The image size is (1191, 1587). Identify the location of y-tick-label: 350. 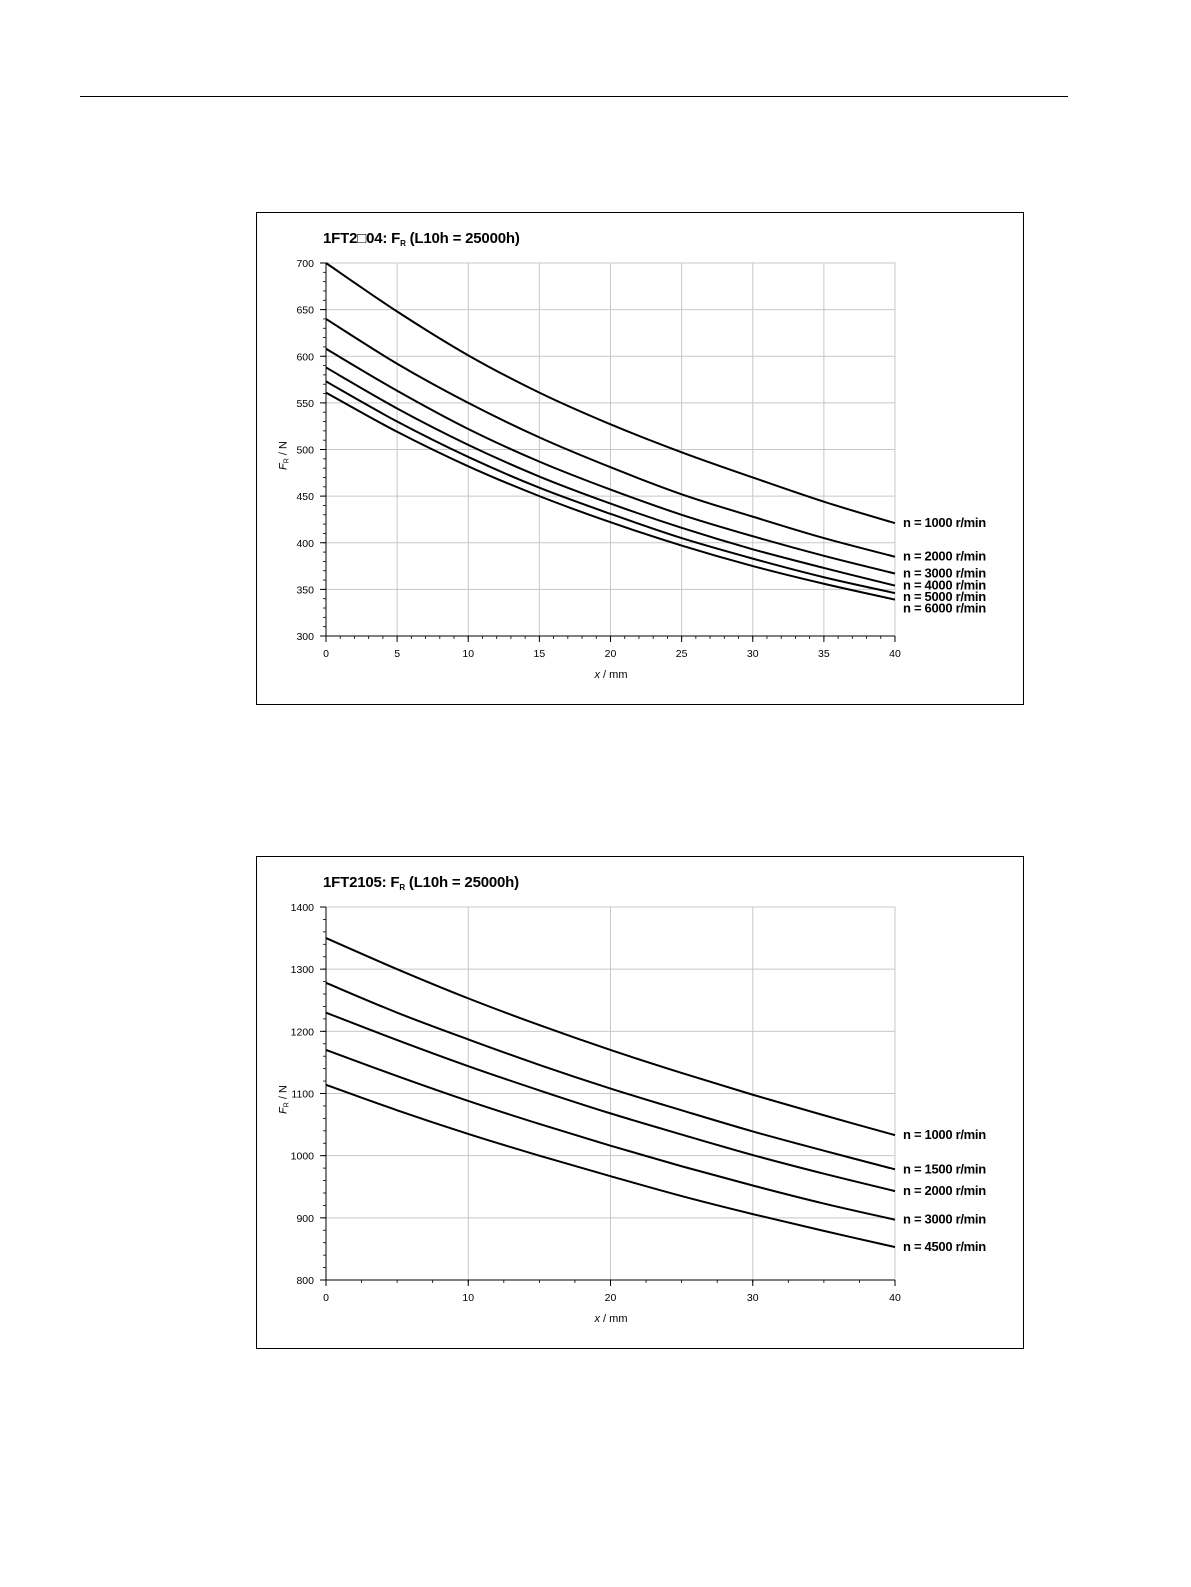
(305, 590).